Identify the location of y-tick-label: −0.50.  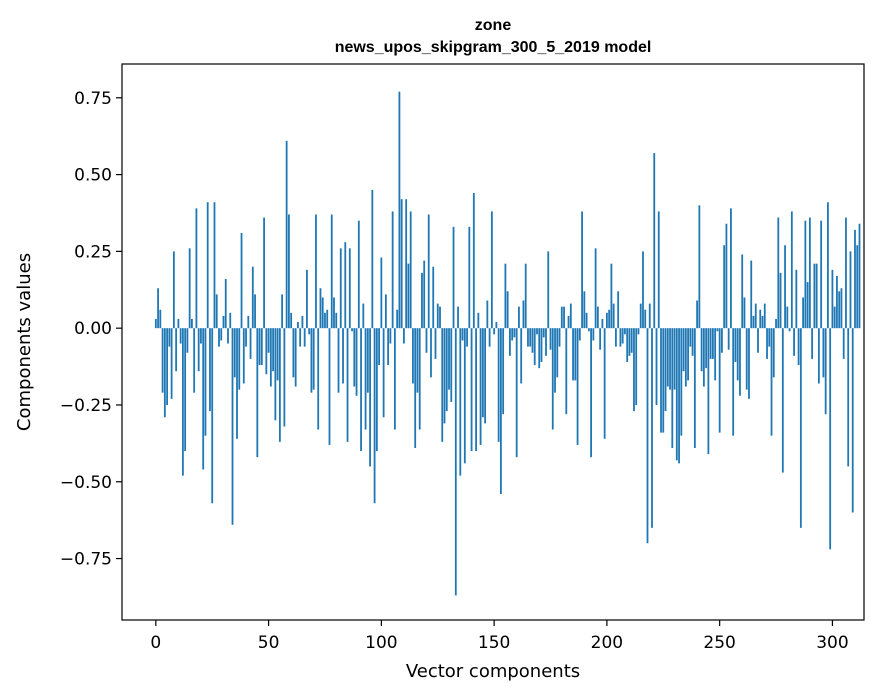
(86, 483).